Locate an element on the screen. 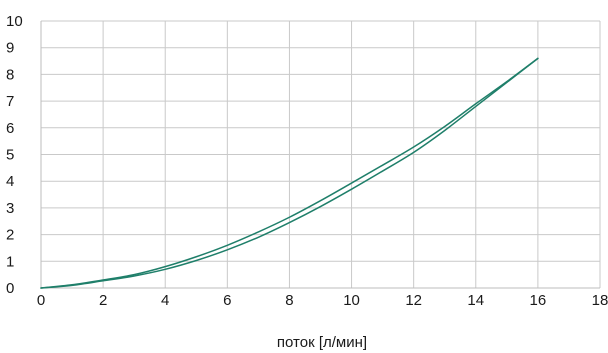 The image size is (608, 353). y-tick-label: 2 is located at coordinates (10, 235).